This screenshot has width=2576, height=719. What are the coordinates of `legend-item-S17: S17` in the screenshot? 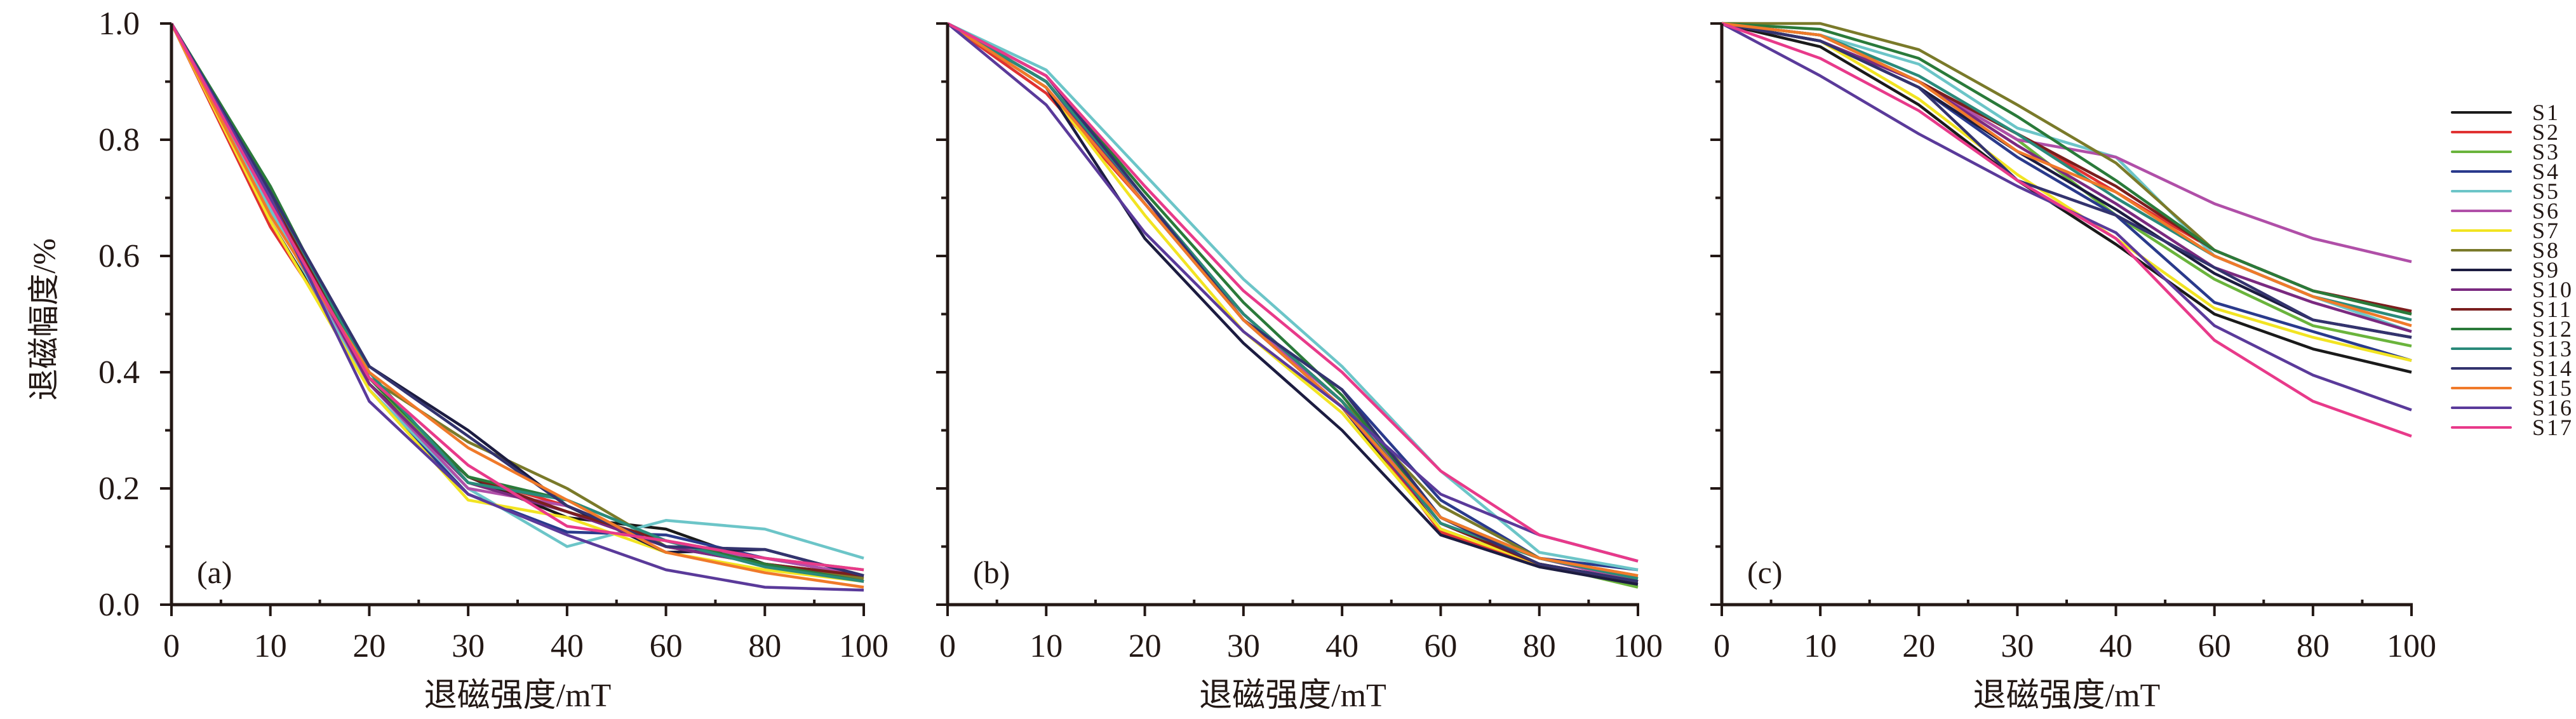 It's located at (2512, 427).